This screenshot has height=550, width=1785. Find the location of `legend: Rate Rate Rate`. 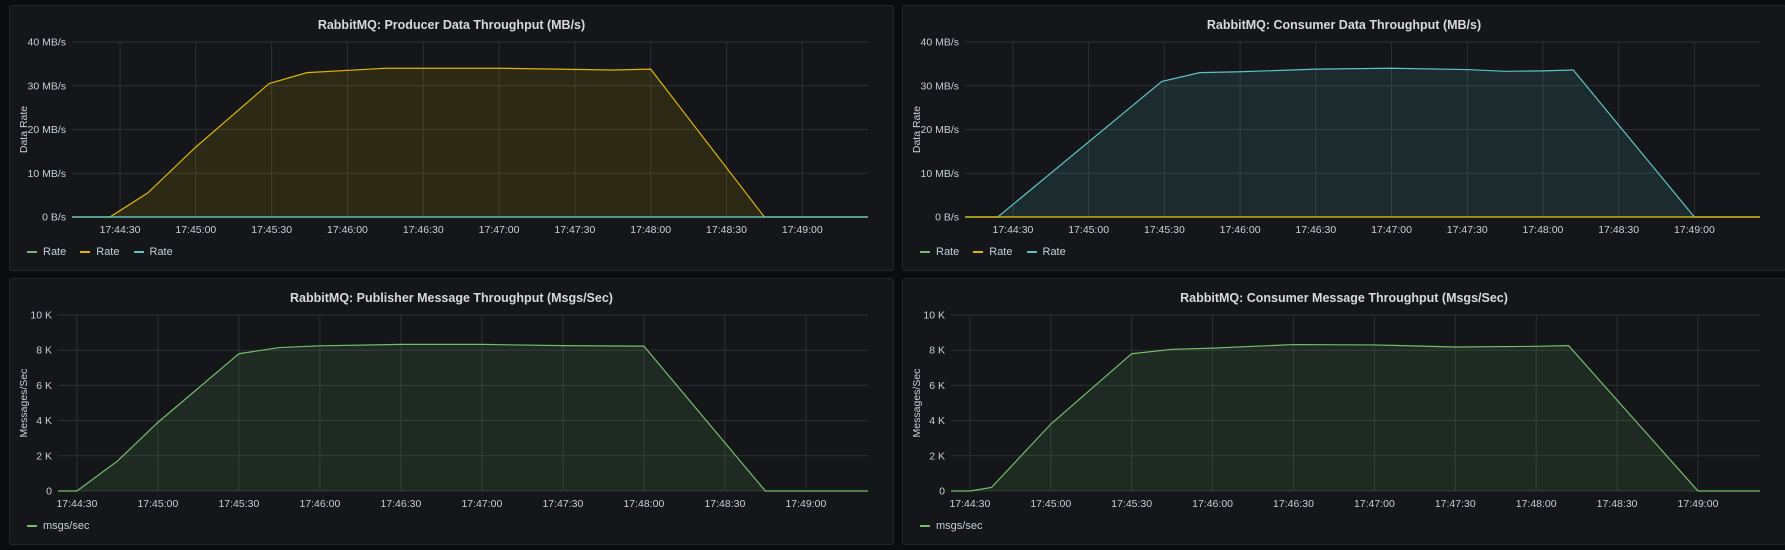

legend: Rate Rate Rate is located at coordinates (100, 252).